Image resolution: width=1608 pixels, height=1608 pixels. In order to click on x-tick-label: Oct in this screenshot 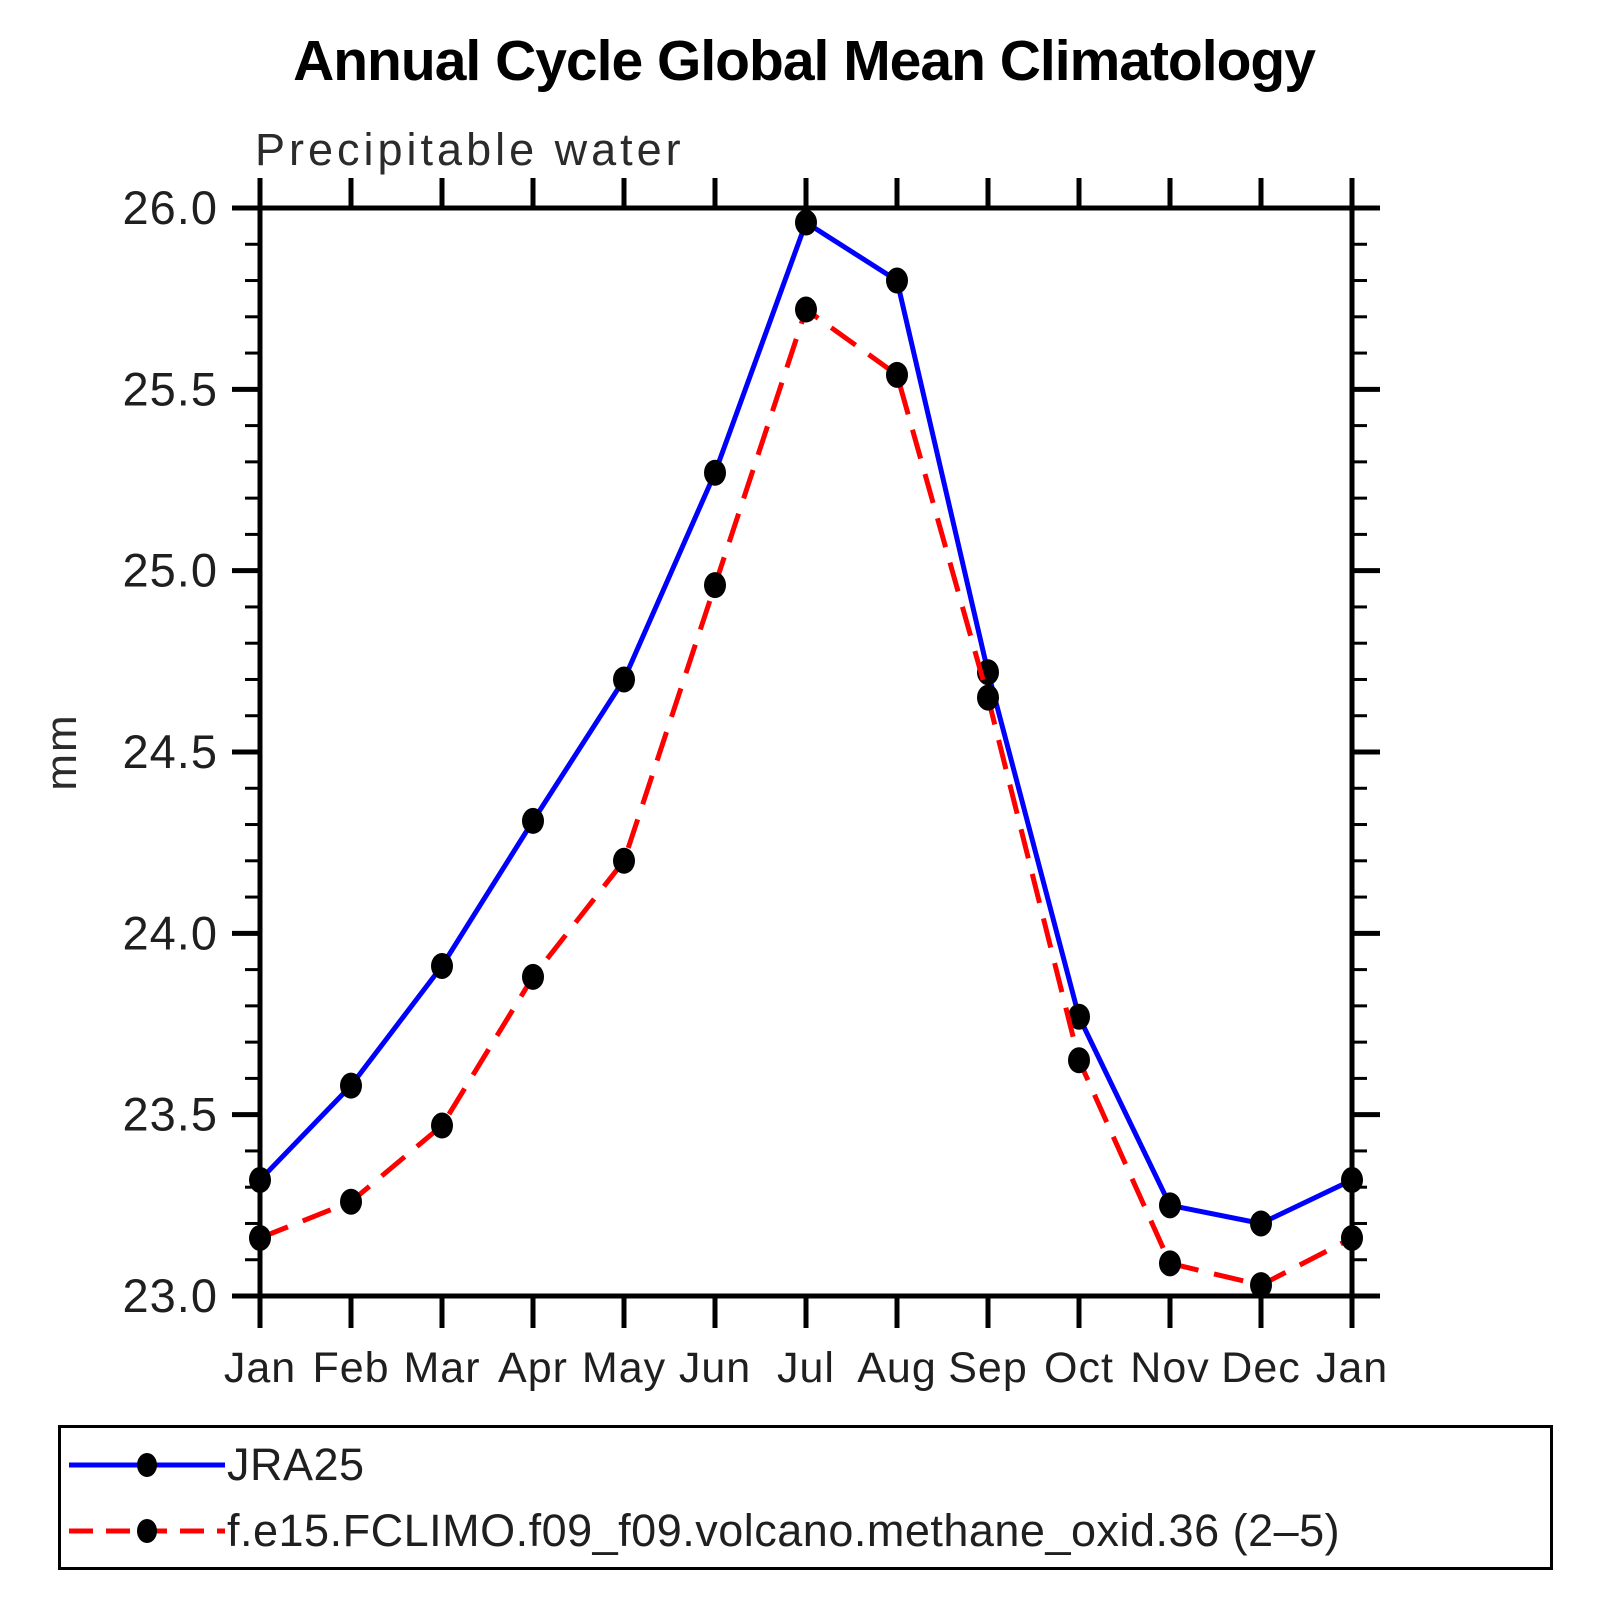, I will do `click(1079, 1368)`.